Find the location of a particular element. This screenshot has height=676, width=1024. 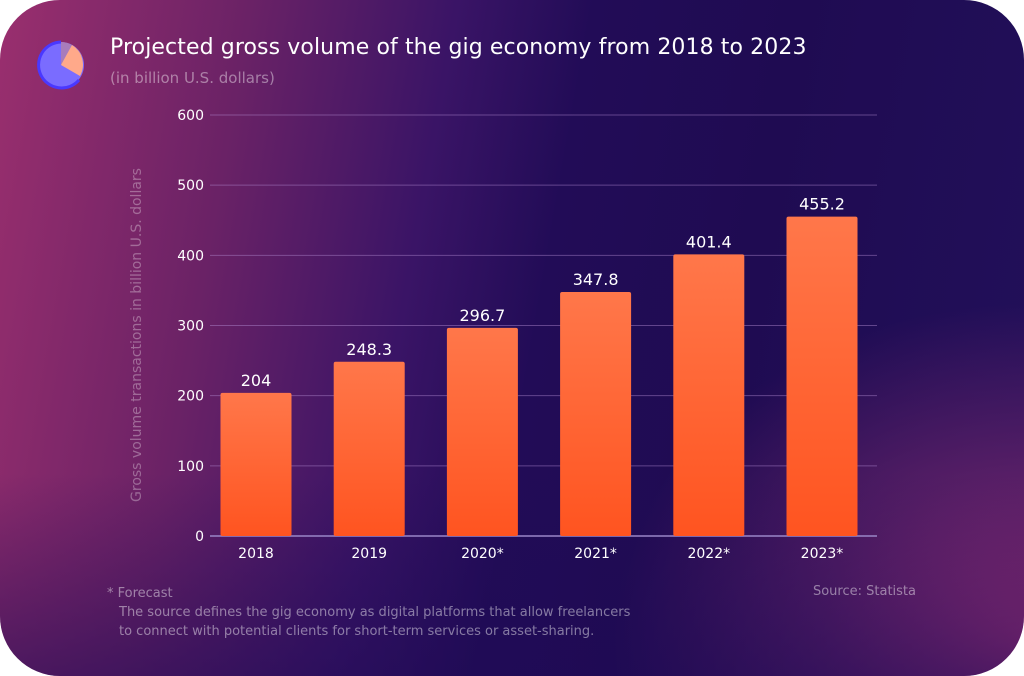

y-tick-label: 100 is located at coordinates (190, 467).